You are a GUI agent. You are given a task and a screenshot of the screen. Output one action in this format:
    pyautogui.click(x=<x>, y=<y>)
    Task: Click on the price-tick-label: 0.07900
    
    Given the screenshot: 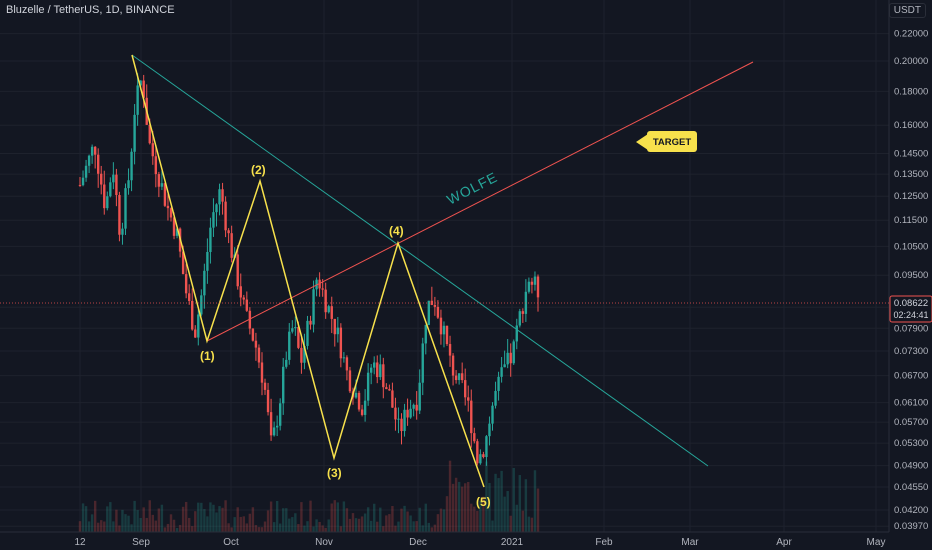 What is the action you would take?
    pyautogui.click(x=911, y=328)
    